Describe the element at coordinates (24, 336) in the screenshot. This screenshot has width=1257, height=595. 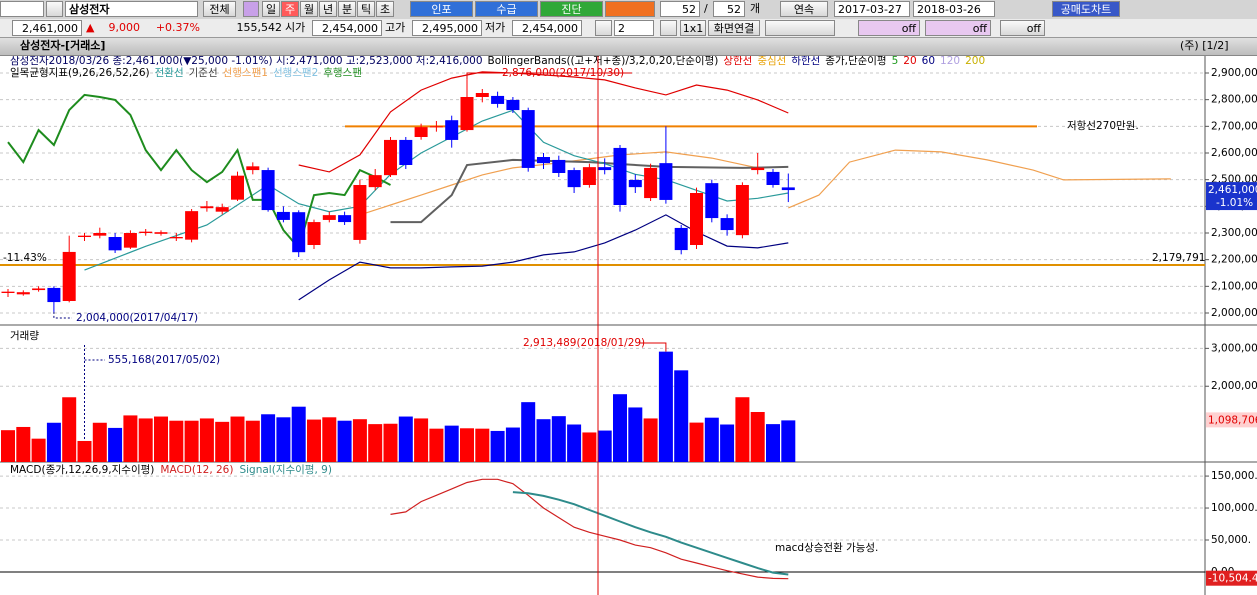
I see `panel-title: 거래량` at that location.